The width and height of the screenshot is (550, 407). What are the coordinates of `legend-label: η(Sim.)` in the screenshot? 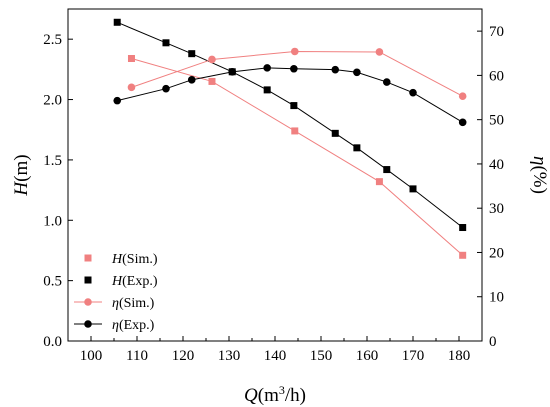 It's located at (133, 303).